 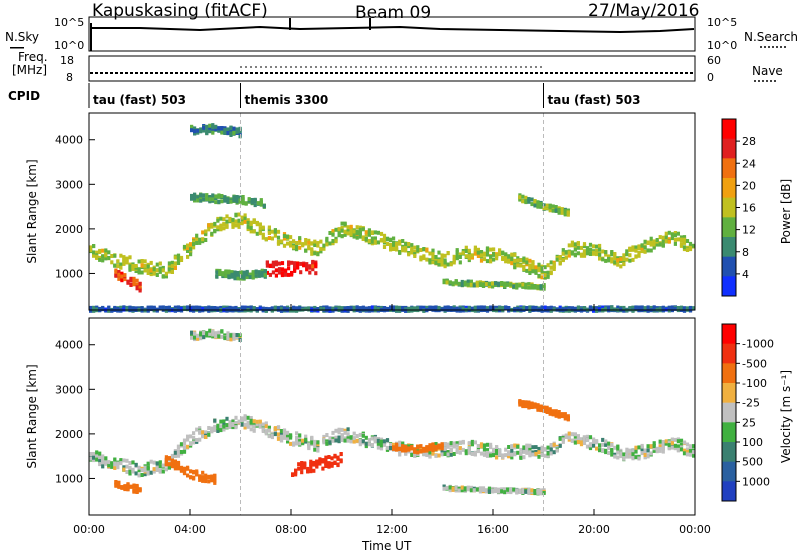 What do you see at coordinates (69, 345) in the screenshot?
I see `y-tick-label: 4000` at bounding box center [69, 345].